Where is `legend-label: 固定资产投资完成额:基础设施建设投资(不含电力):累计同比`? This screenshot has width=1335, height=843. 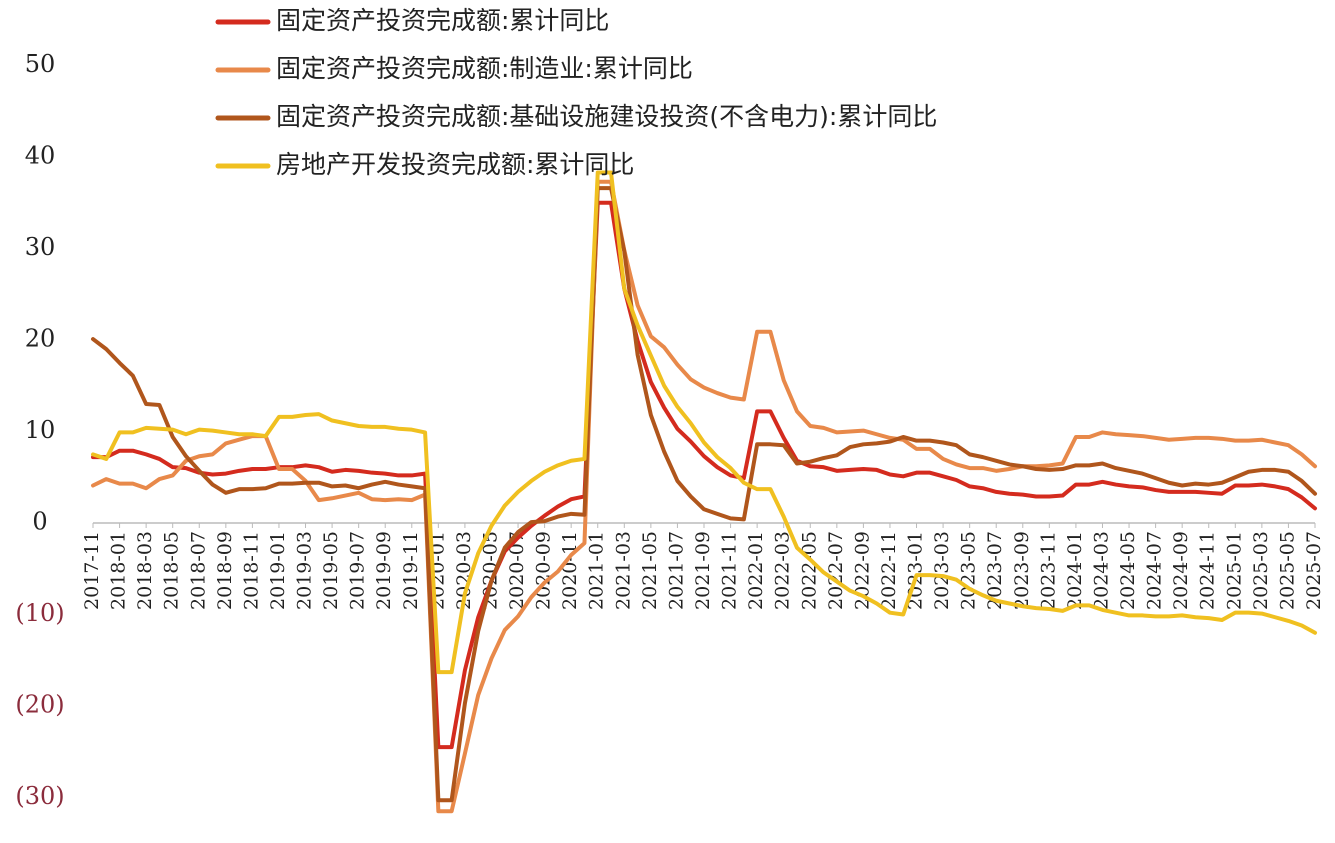
legend-label: 固定资产投资完成额:基础设施建设投资(不含电力):累计同比 is located at coordinates (606, 116).